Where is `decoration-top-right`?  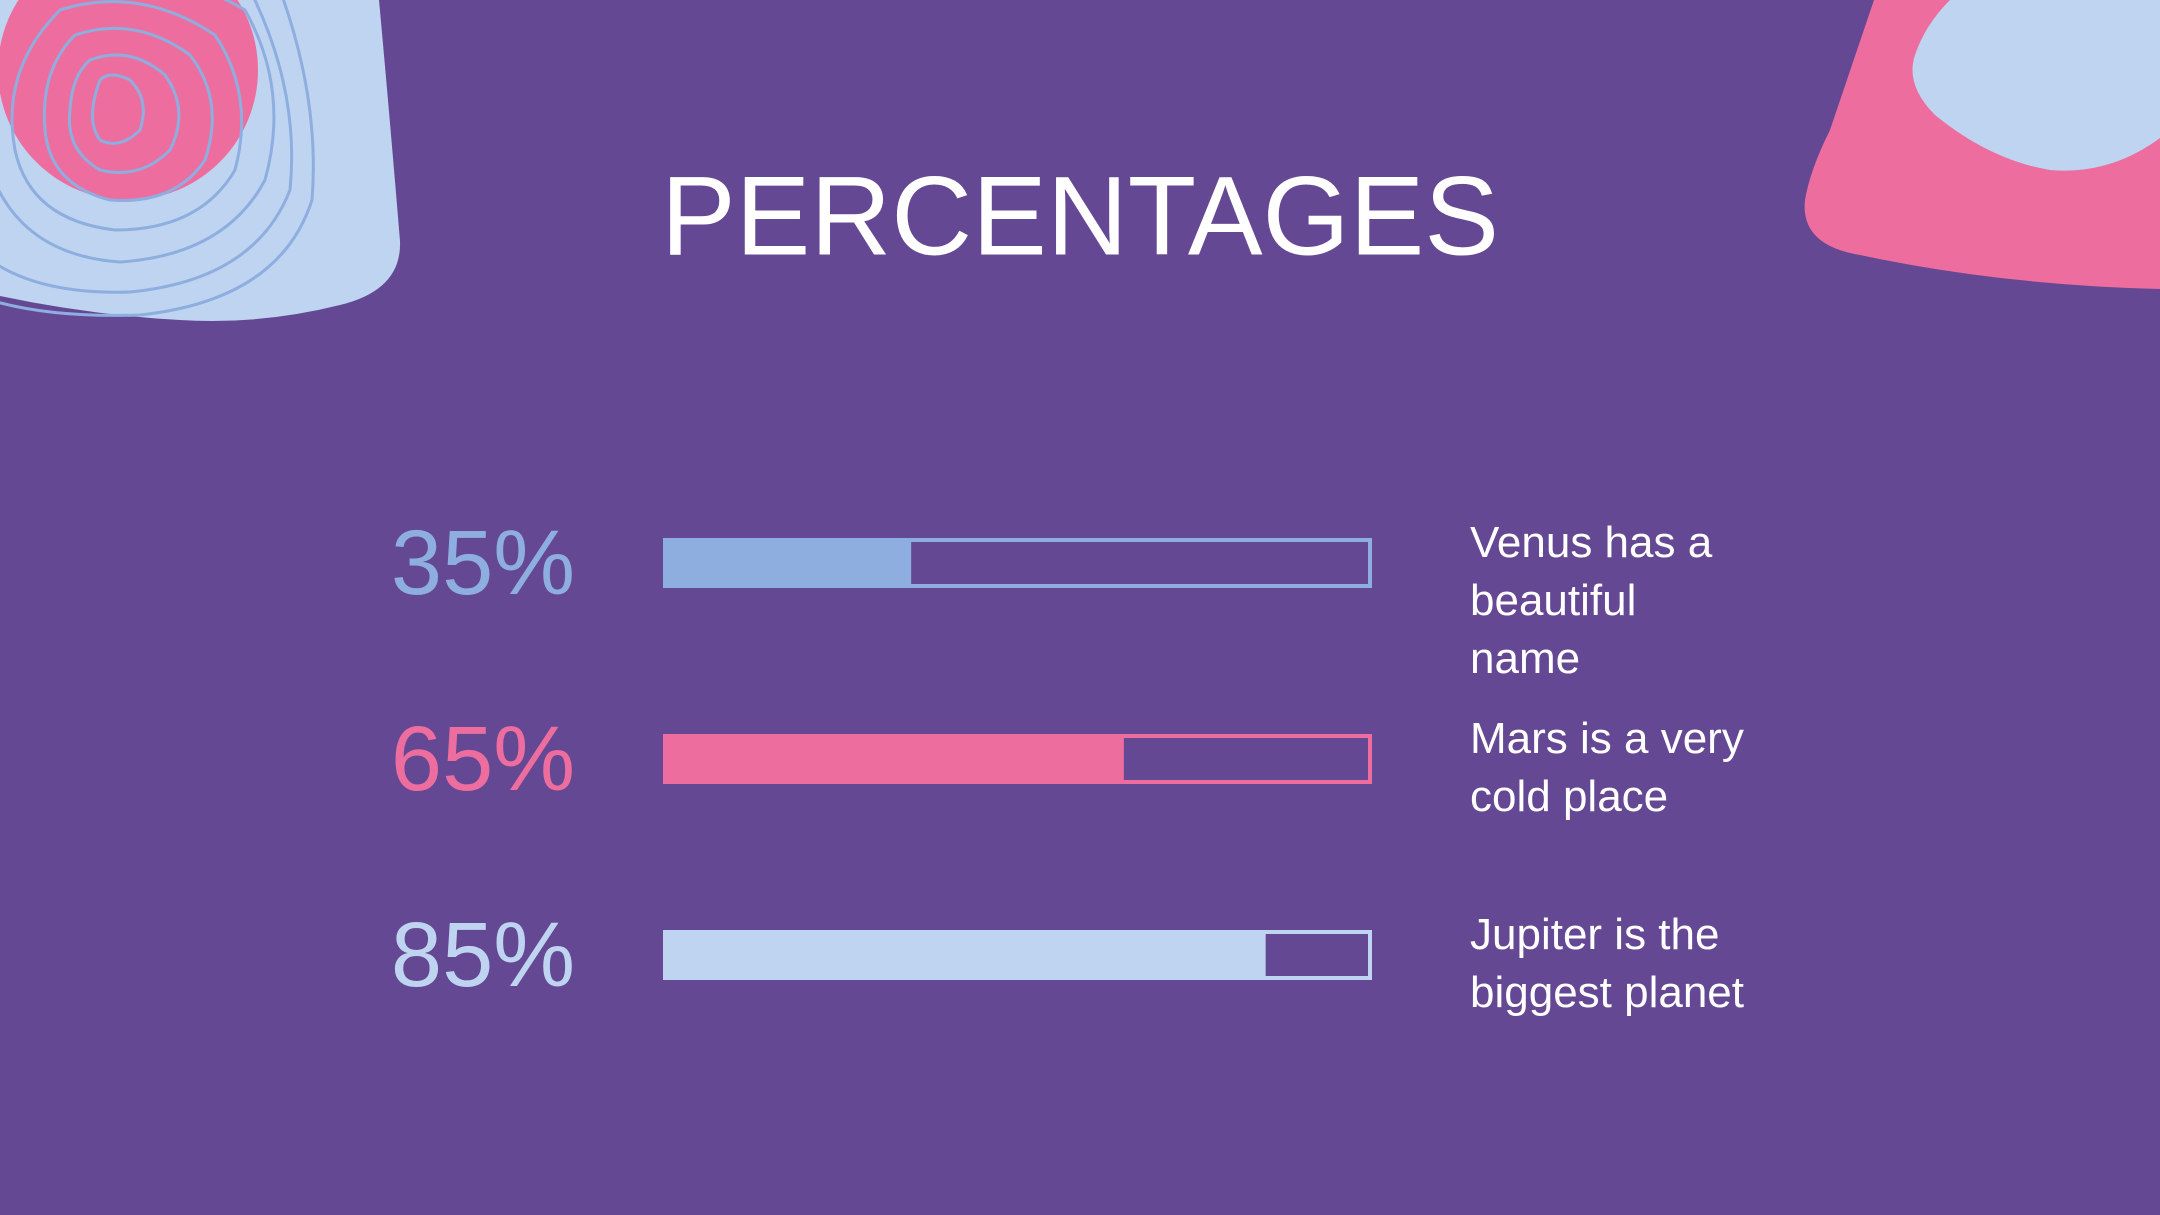 decoration-top-right is located at coordinates (1982, 144).